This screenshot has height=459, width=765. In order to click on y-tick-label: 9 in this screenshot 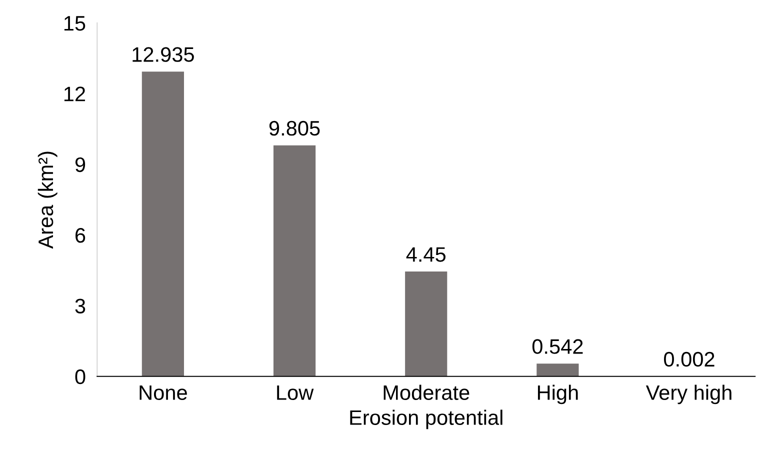, I will do `click(80, 164)`.